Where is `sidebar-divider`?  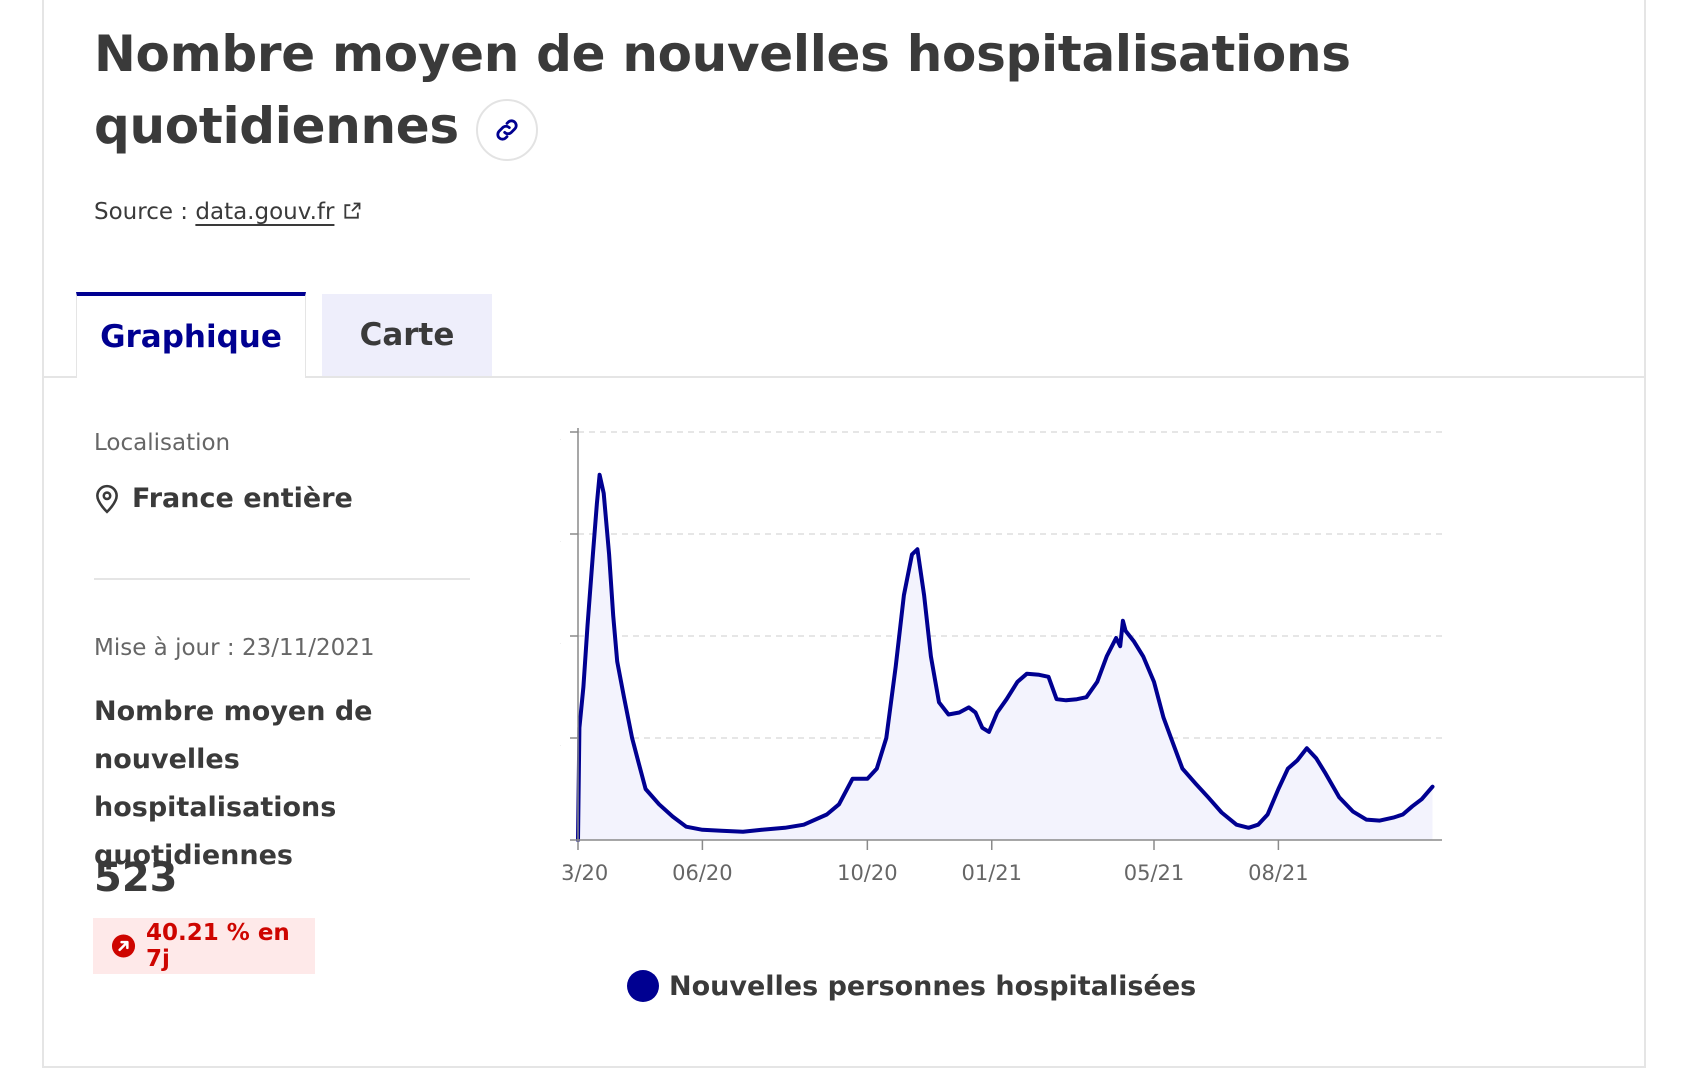 sidebar-divider is located at coordinates (282, 579).